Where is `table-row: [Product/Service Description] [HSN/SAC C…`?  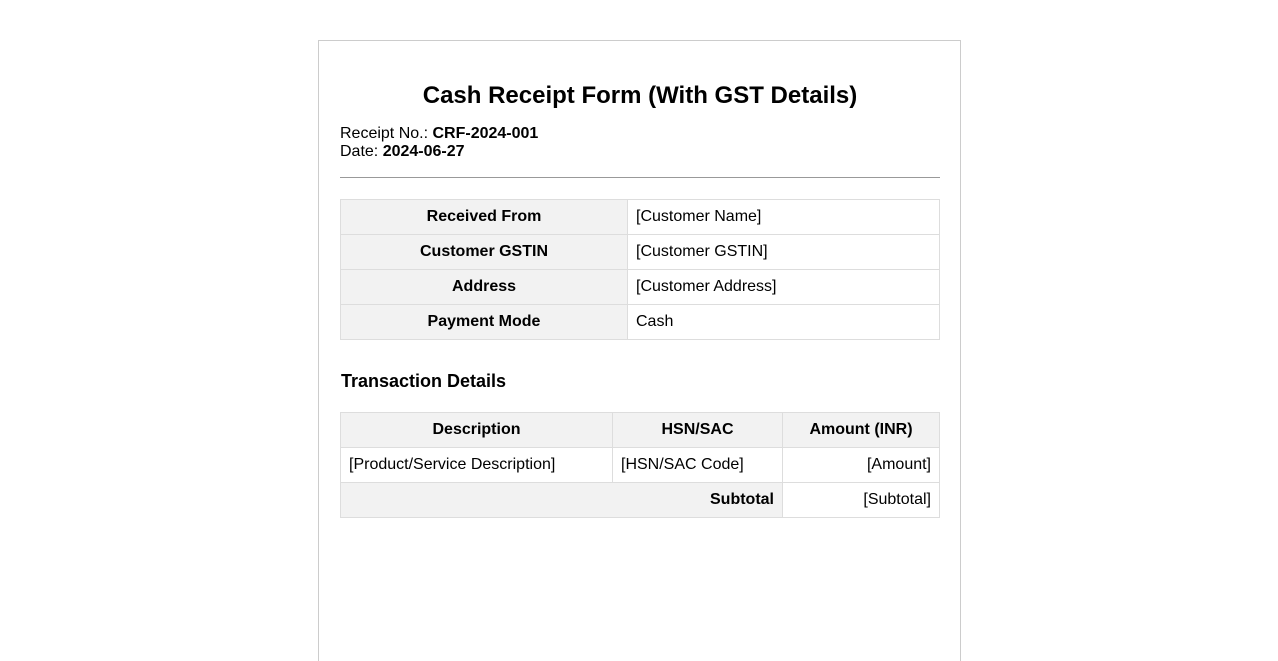 table-row: [Product/Service Description] [HSN/SAC C… is located at coordinates (640, 465).